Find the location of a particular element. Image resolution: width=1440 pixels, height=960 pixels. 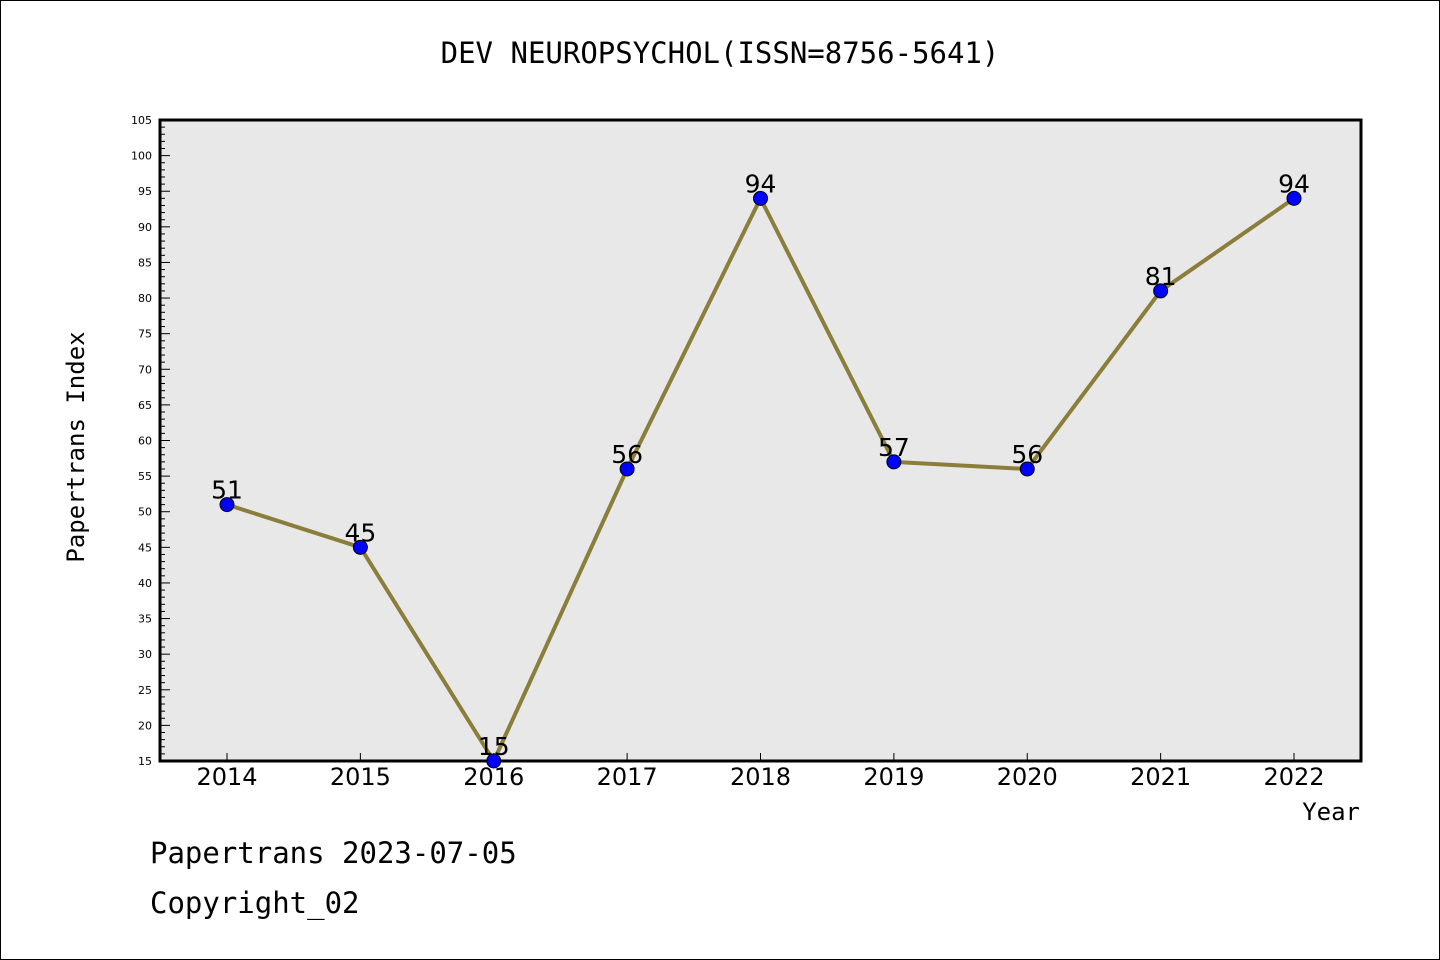

y-axis: 15 20 25 30 35 40 45 50 55 60 65 70 75 80 85 90 95 100 105 is located at coordinates (150, 441).